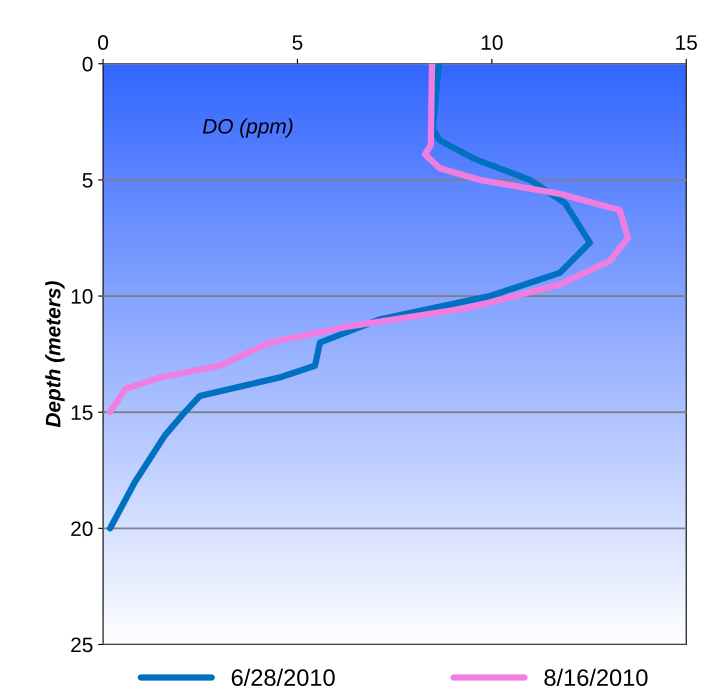  What do you see at coordinates (596, 677) in the screenshot?
I see `legend-label: 8/16/2010` at bounding box center [596, 677].